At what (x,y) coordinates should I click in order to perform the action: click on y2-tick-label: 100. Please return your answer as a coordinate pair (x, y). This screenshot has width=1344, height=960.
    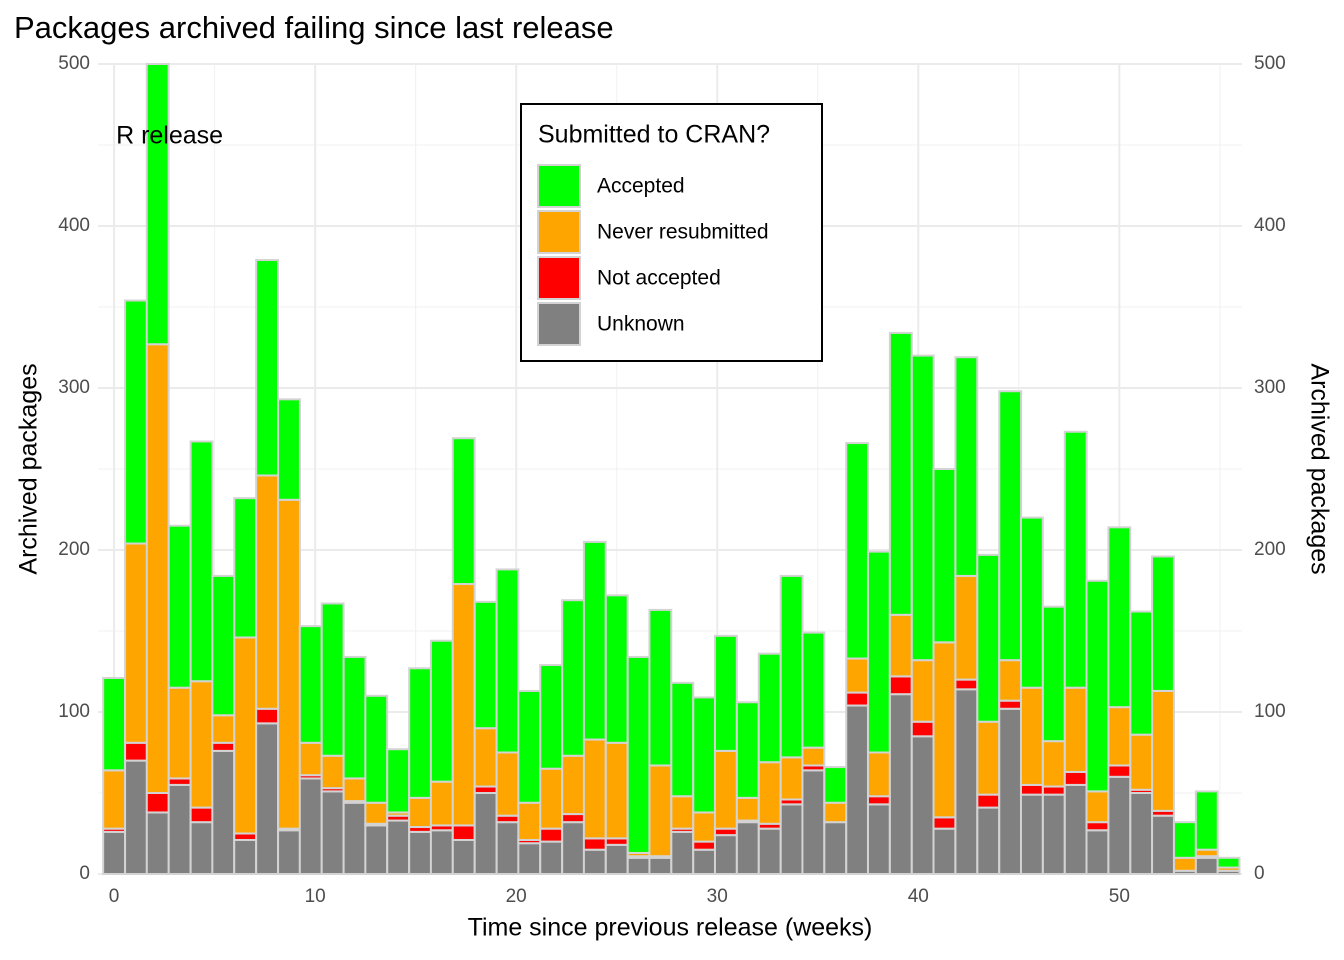
    Looking at the image, I should click on (1270, 711).